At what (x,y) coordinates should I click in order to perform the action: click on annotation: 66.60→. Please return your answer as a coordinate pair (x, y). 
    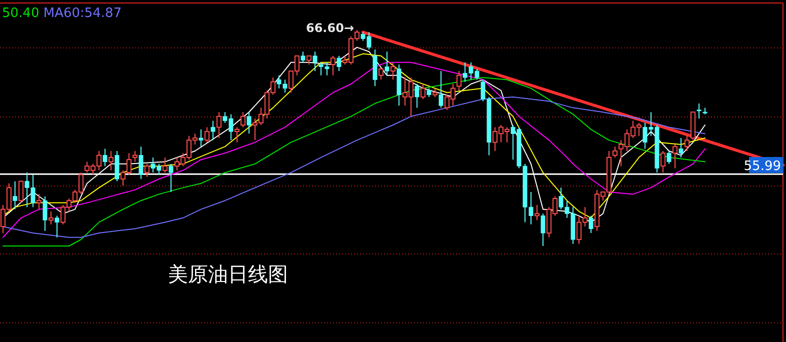
    Looking at the image, I should click on (330, 28).